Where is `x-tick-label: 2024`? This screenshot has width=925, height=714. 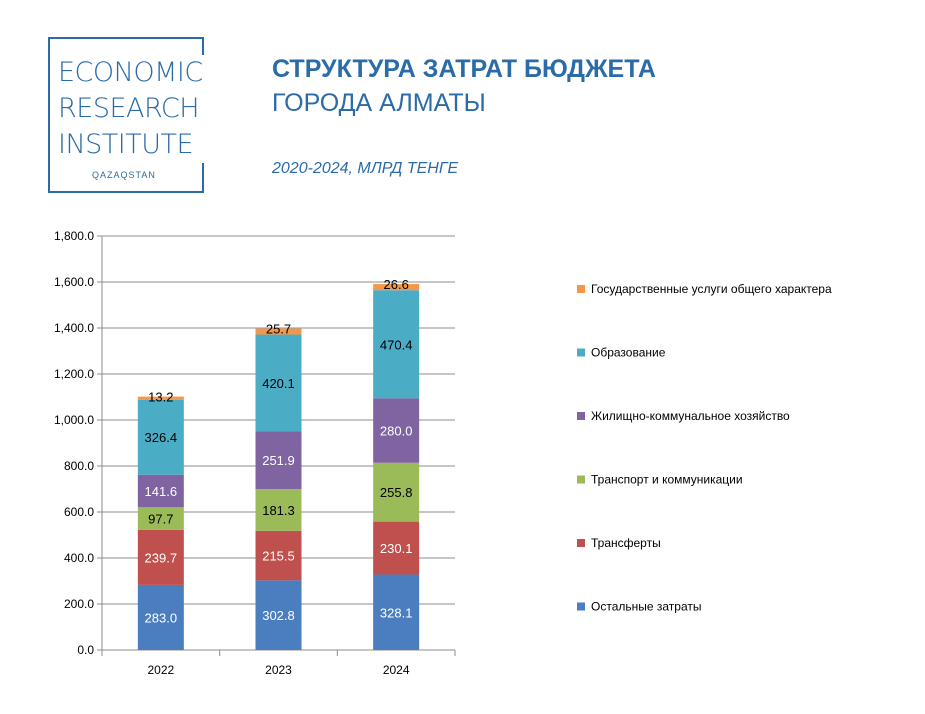 x-tick-label: 2024 is located at coordinates (396, 670).